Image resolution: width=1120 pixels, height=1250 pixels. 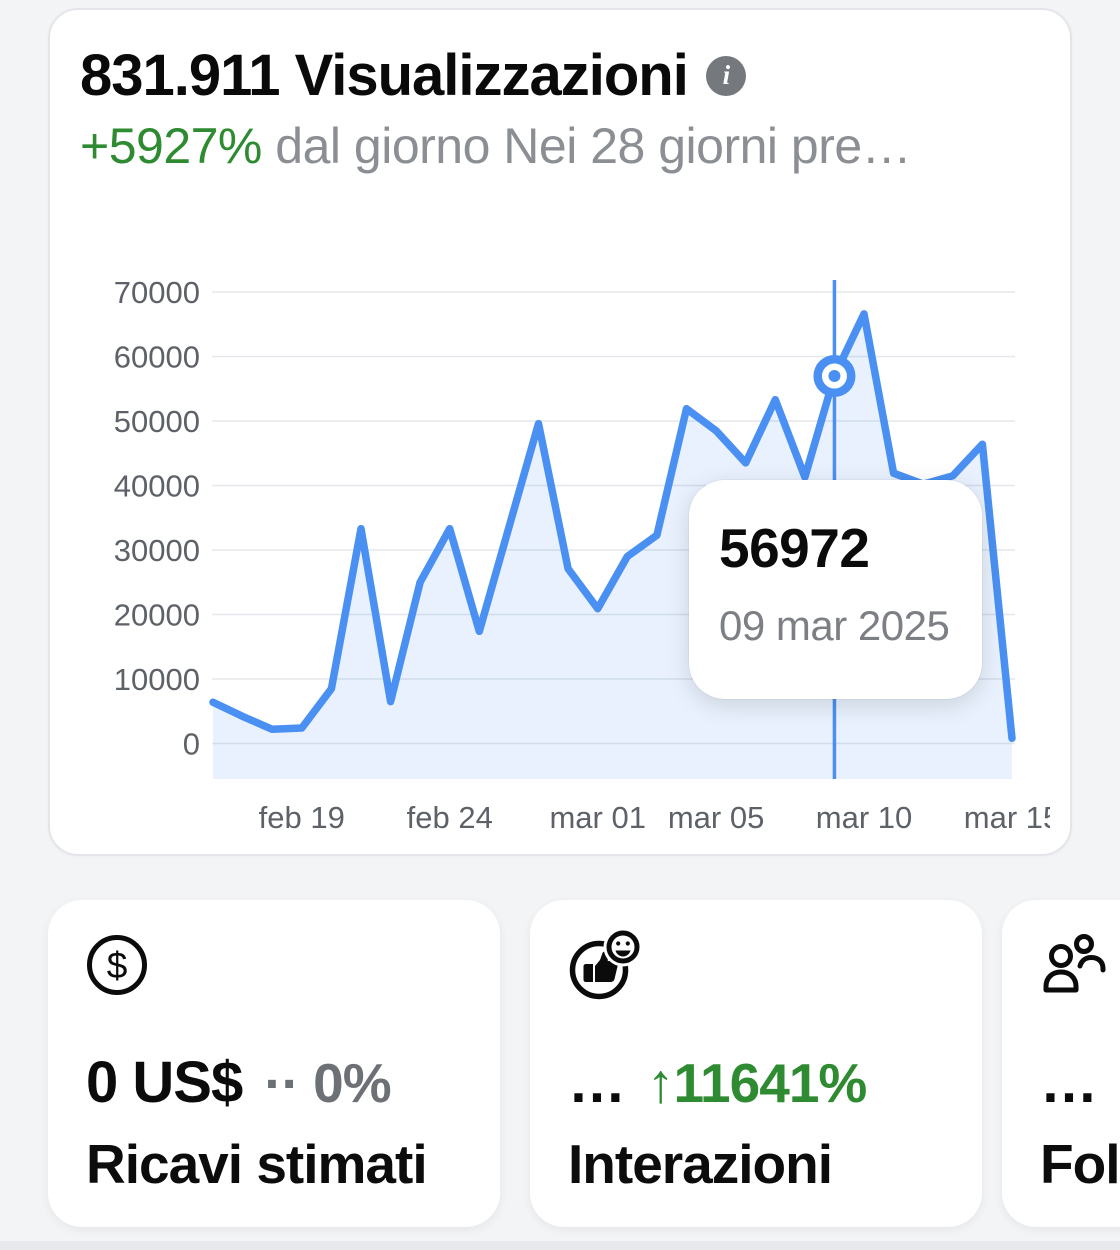 I want to click on svg-text: 10000, so click(x=157, y=679).